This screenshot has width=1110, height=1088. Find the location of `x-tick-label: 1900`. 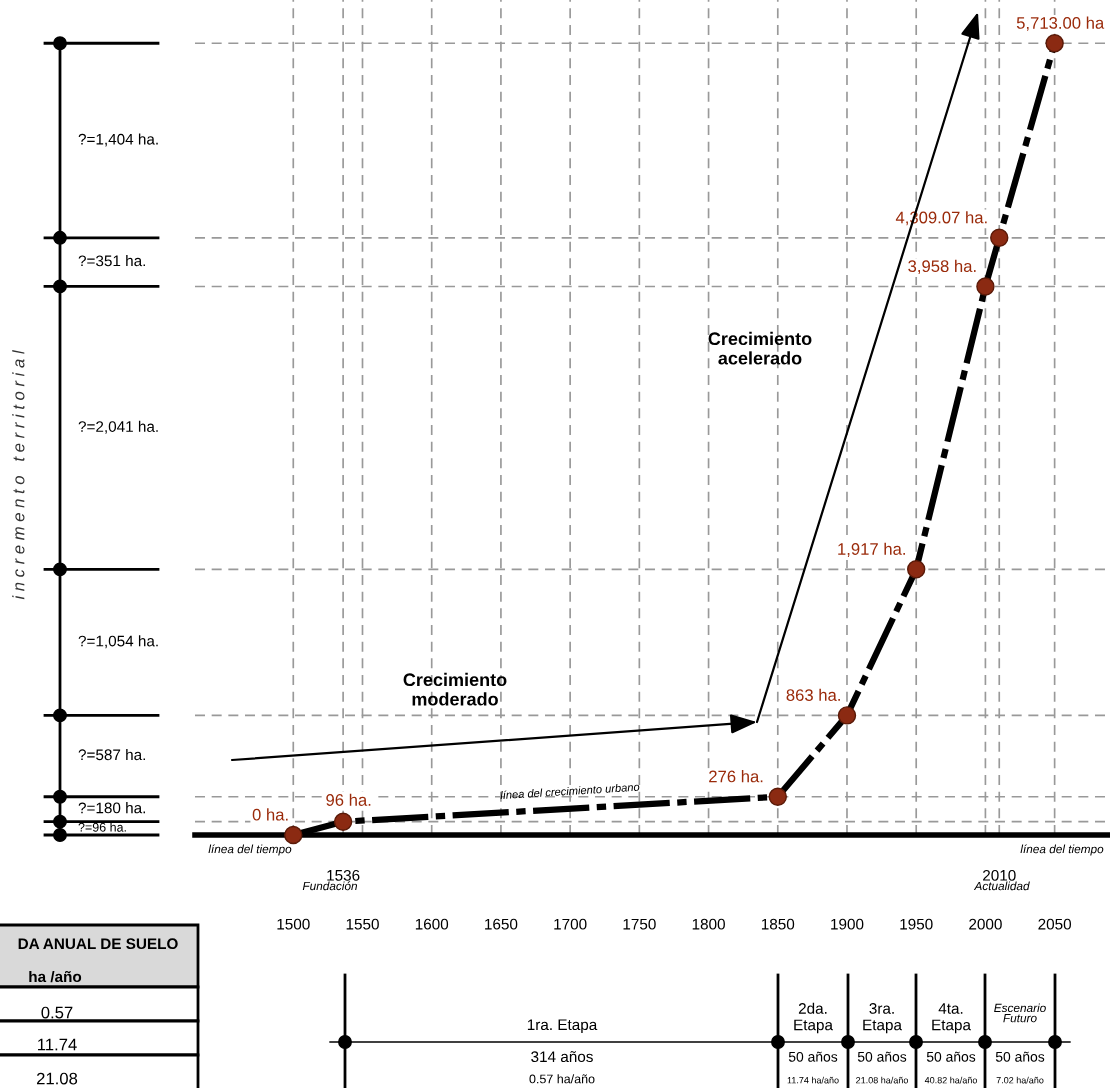

x-tick-label: 1900 is located at coordinates (847, 924).